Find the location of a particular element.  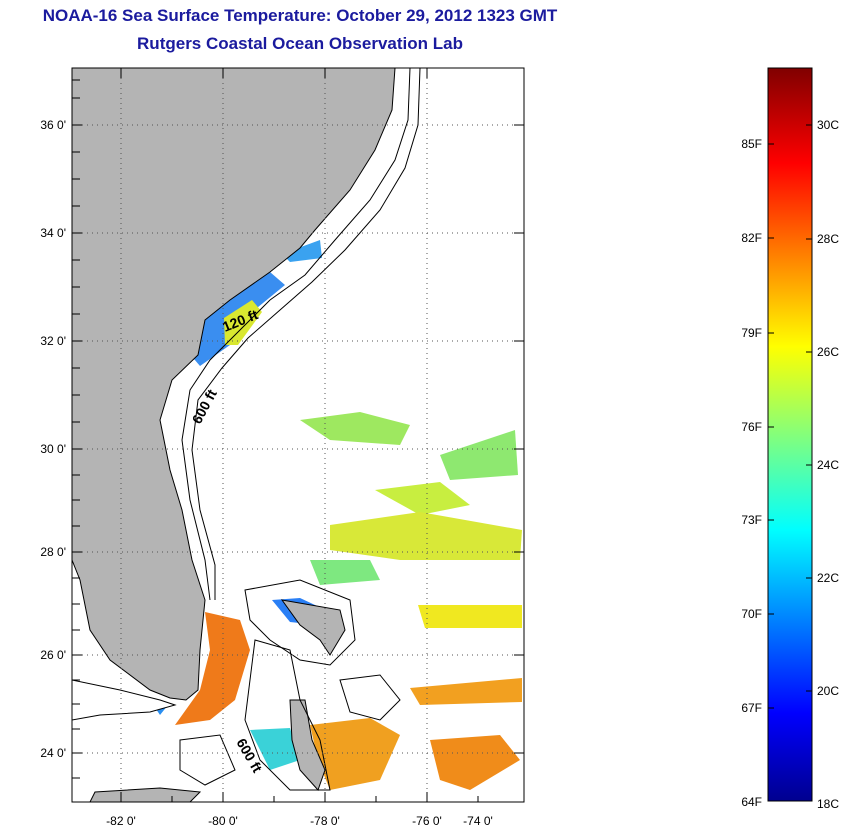

map-subtitle: Rutgers Coastal Ocean Observation Lab is located at coordinates (300, 43).